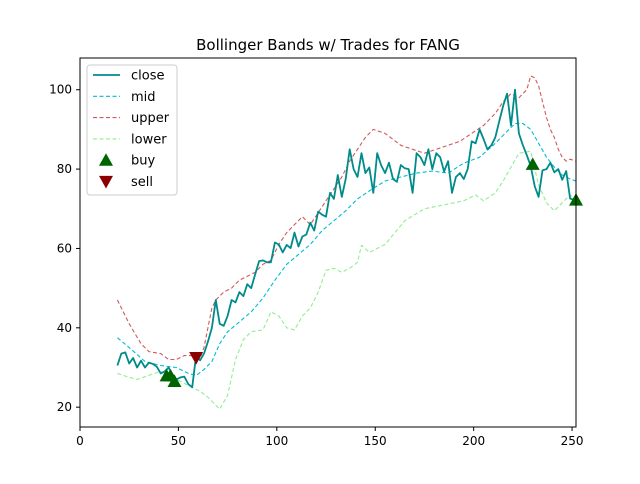 This screenshot has height=484, width=640. Describe the element at coordinates (572, 441) in the screenshot. I see `x-tick-label: 250` at that location.